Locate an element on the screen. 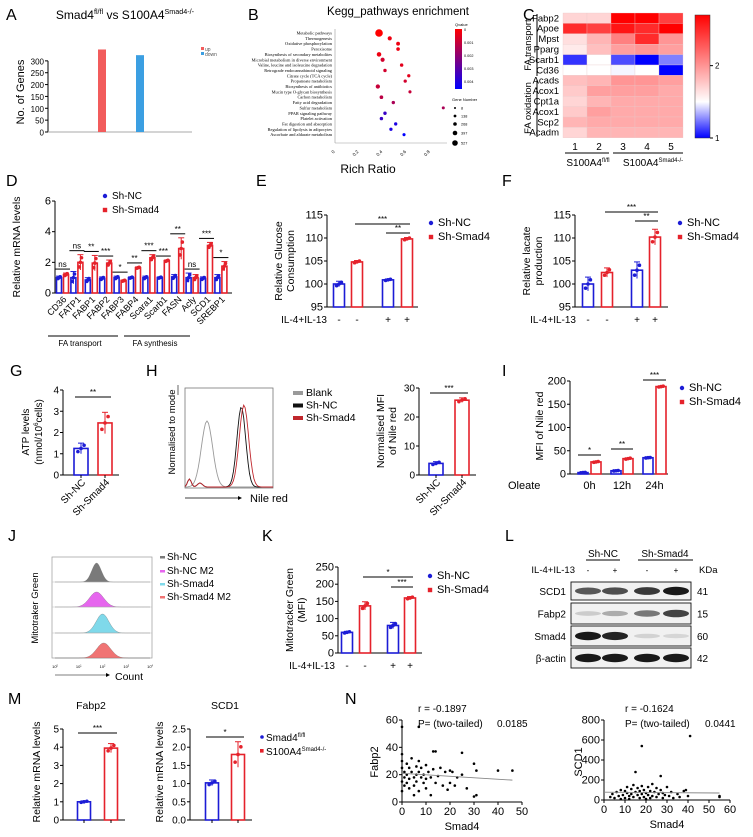 This screenshot has width=753, height=837. y-tick-label: 1.0 is located at coordinates (179, 784).